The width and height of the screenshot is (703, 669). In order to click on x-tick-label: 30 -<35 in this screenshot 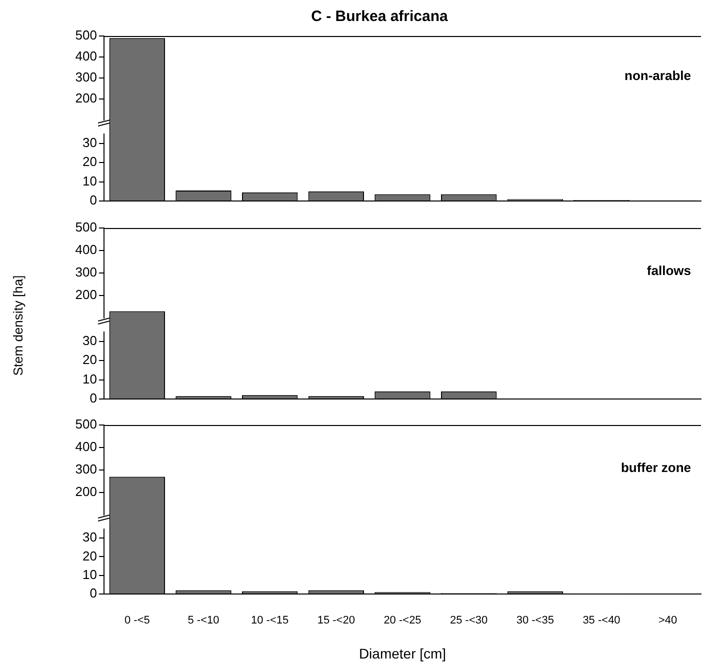, I will do `click(535, 620)`.